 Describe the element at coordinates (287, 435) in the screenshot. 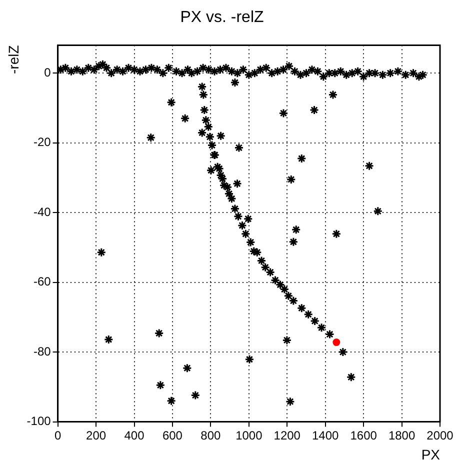

I see `x-tick-label: 1200` at that location.